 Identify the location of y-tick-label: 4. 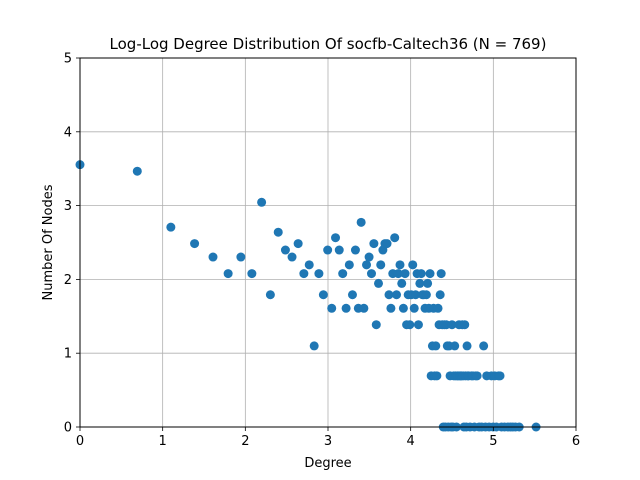
(68, 132).